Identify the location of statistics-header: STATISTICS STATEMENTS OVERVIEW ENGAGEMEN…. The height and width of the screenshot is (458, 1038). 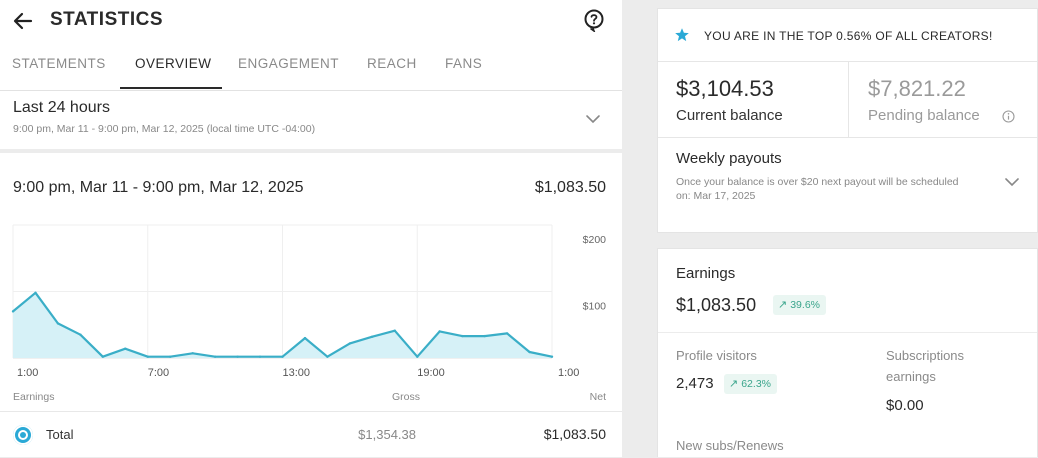
(311, 45).